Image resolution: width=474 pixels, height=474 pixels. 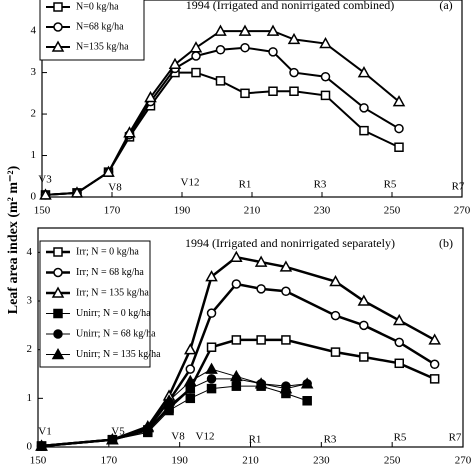 What do you see at coordinates (112, 292) in the screenshot?
I see `legend-label: Irr; N = 135 kg/ha` at bounding box center [112, 292].